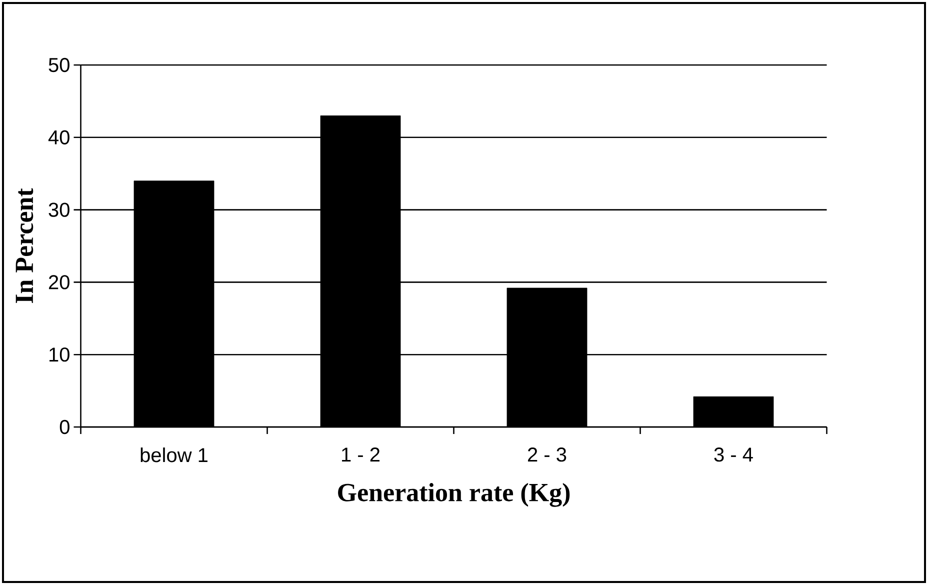  What do you see at coordinates (733, 455) in the screenshot?
I see `x-tick-label: 3 - 4` at bounding box center [733, 455].